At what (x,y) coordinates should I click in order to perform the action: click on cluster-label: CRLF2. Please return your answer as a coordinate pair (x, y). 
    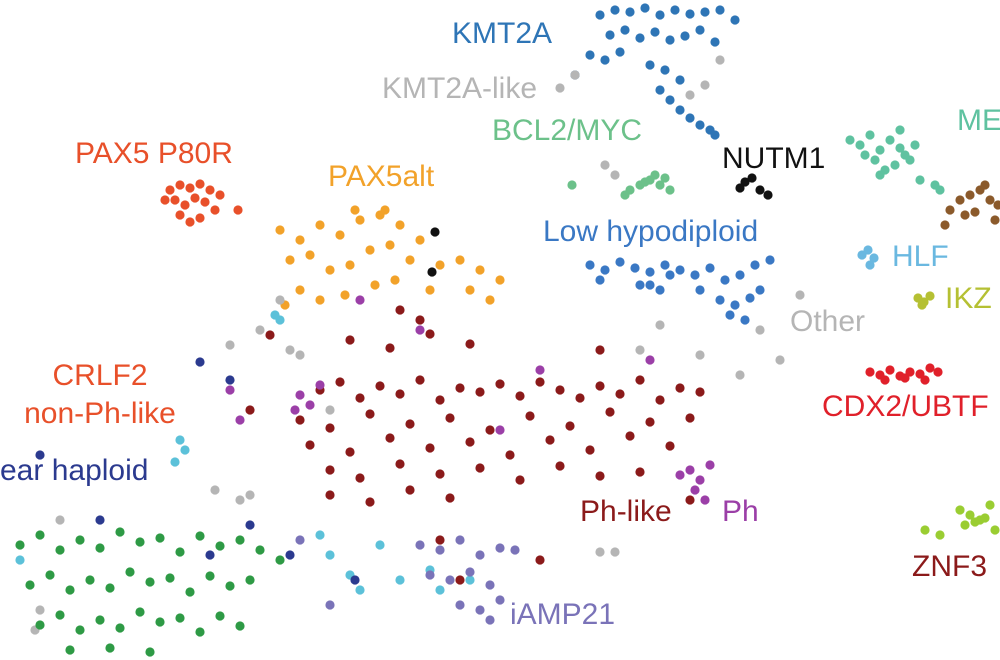
    Looking at the image, I should click on (99, 375).